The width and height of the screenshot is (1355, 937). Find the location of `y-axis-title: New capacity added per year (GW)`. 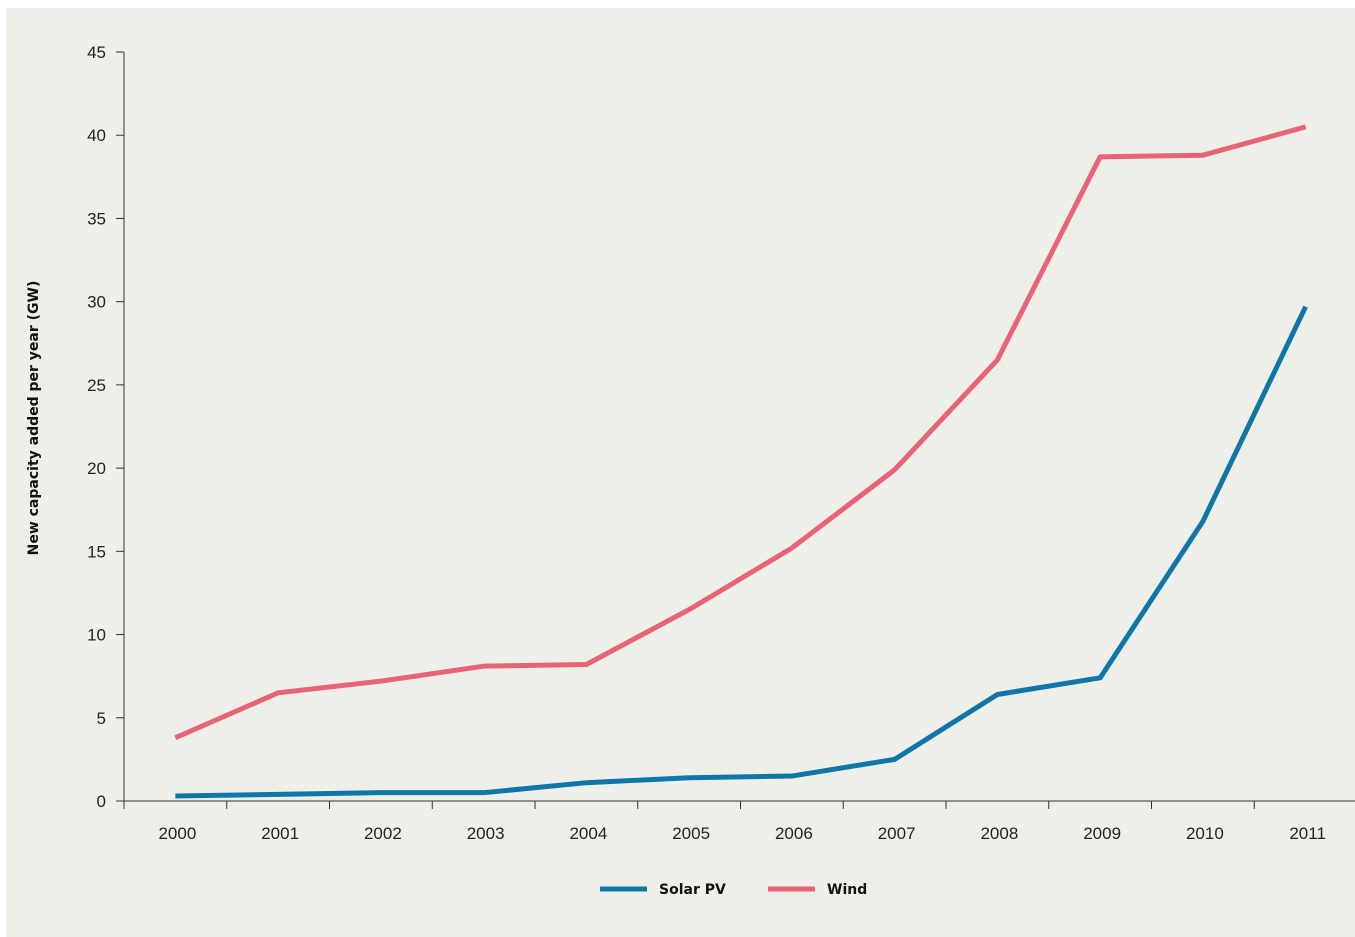

y-axis-title: New capacity added per year (GW) is located at coordinates (34, 418).